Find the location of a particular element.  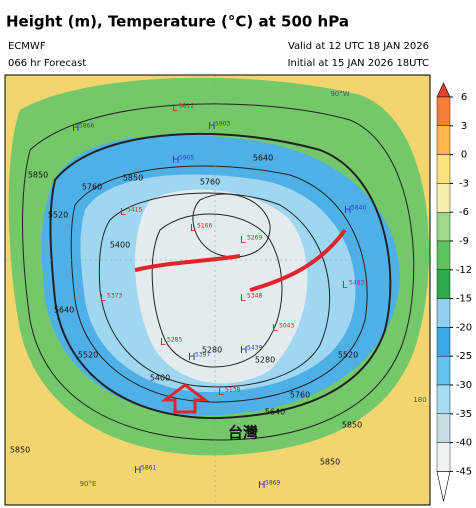

coldest-core is located at coordinates (221, 286).